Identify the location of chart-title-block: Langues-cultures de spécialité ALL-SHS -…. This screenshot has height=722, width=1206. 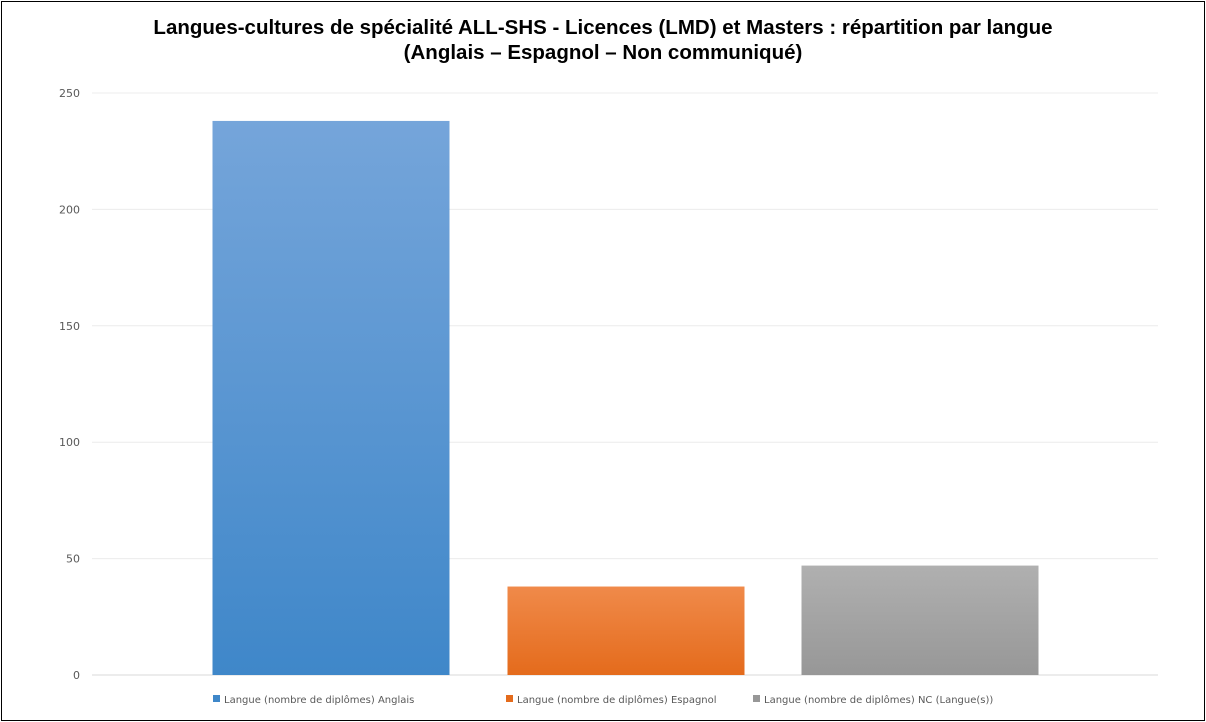
(603, 40).